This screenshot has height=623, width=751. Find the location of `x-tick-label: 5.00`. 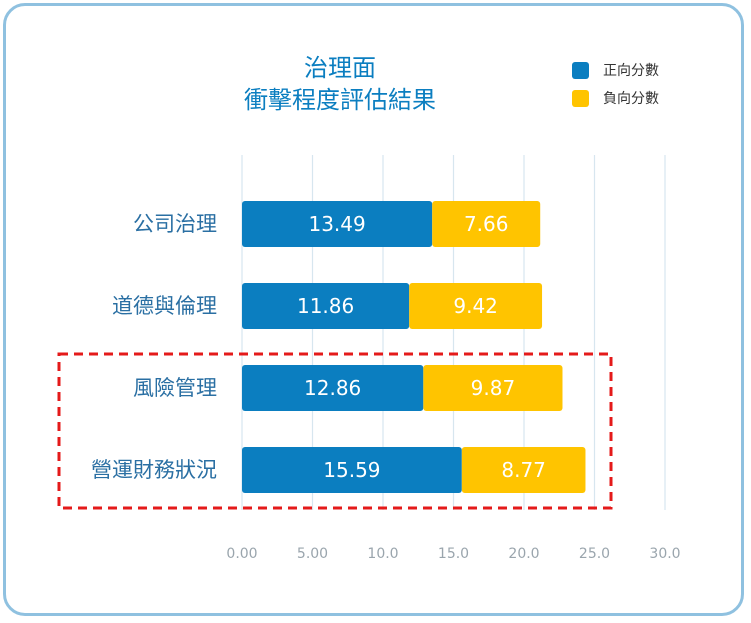

x-tick-label: 5.00 is located at coordinates (312, 554).